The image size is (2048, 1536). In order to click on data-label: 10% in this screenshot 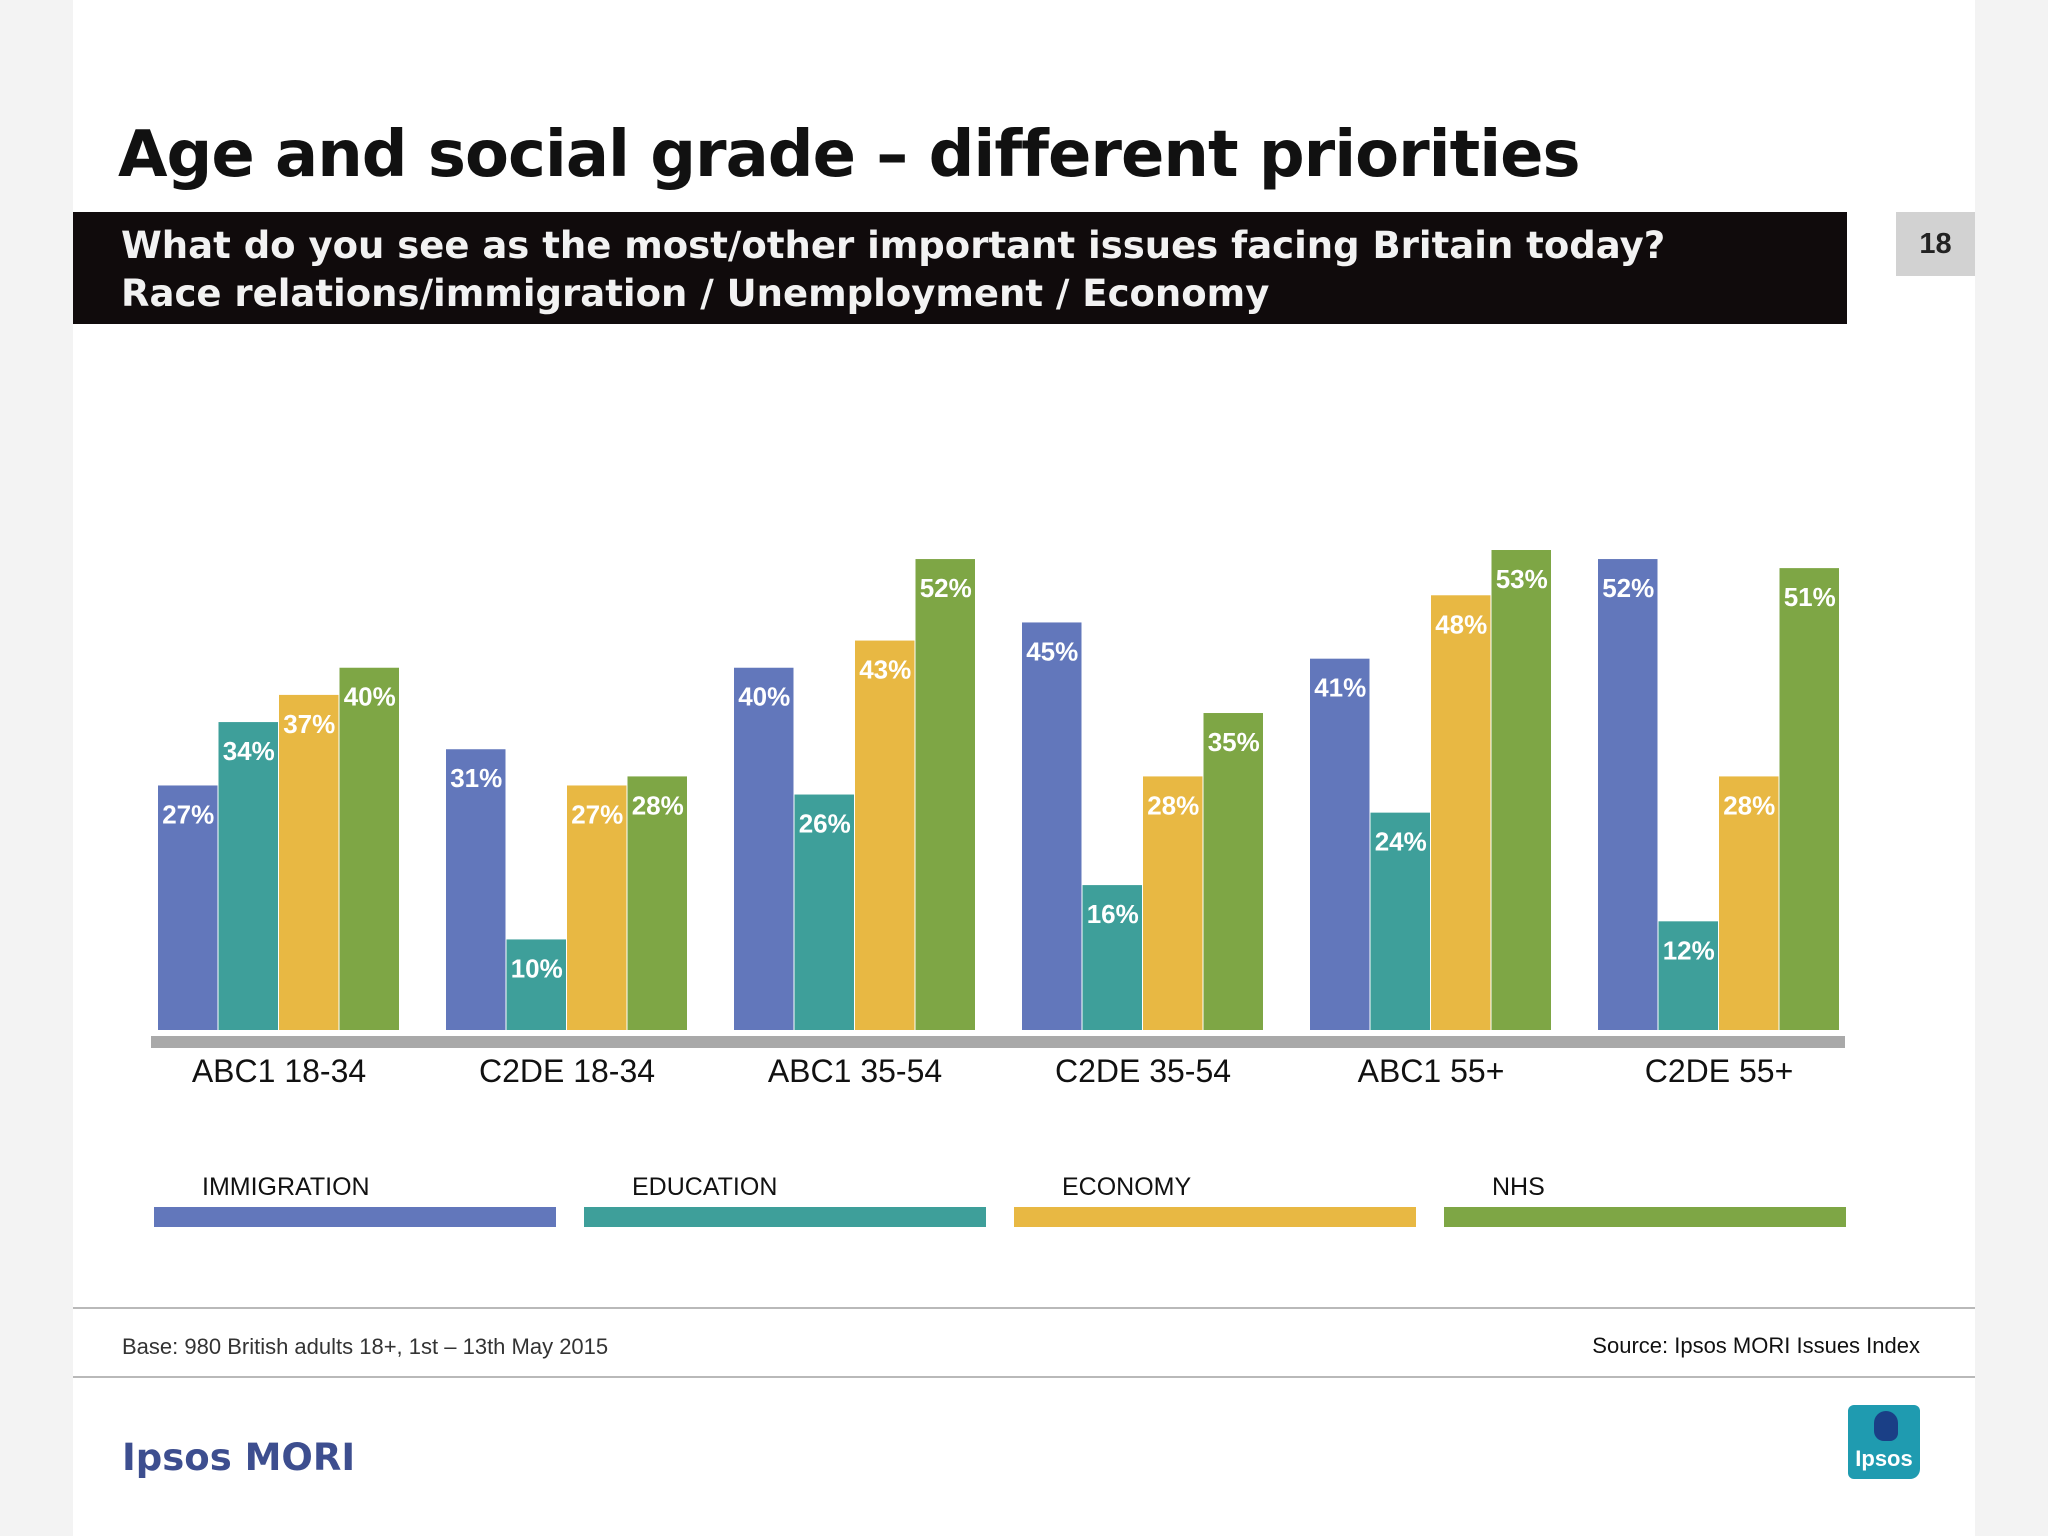, I will do `click(537, 968)`.